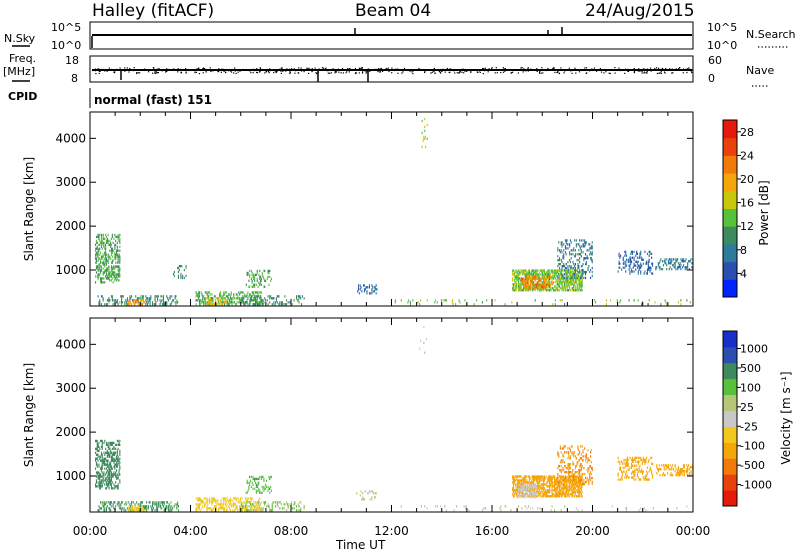 The height and width of the screenshot is (554, 800). Describe the element at coordinates (664, 261) in the screenshot. I see `data-cell-2089` at that location.